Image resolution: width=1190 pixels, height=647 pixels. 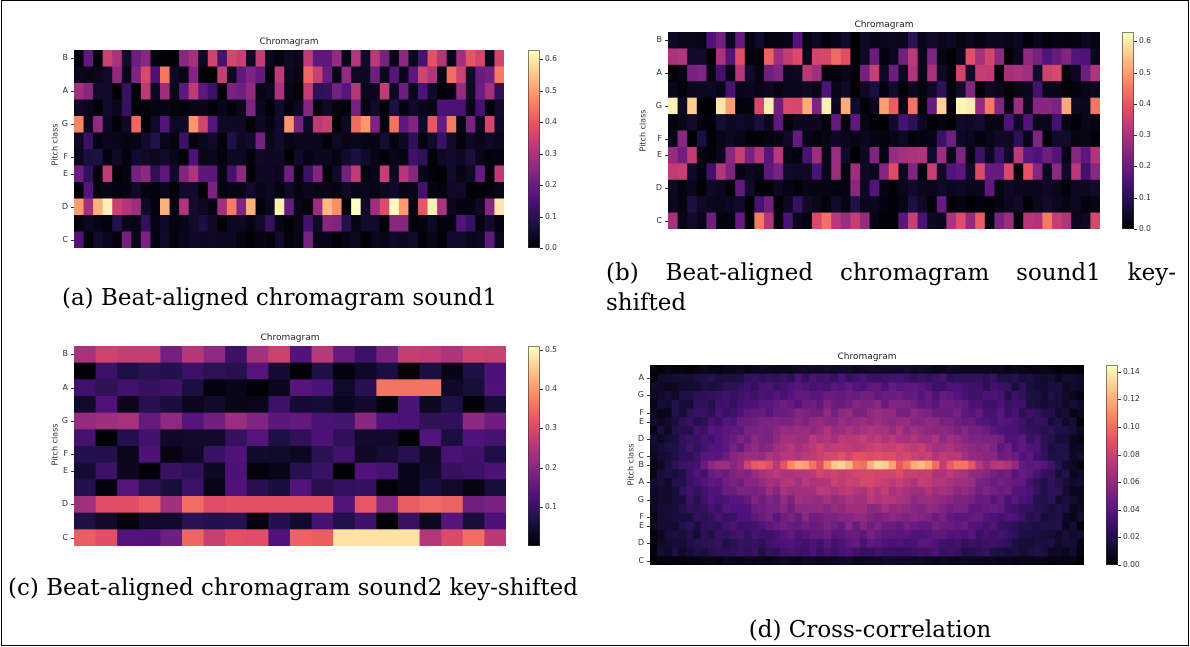 I want to click on colorbar-tick-label: 0.04, so click(x=1131, y=509).